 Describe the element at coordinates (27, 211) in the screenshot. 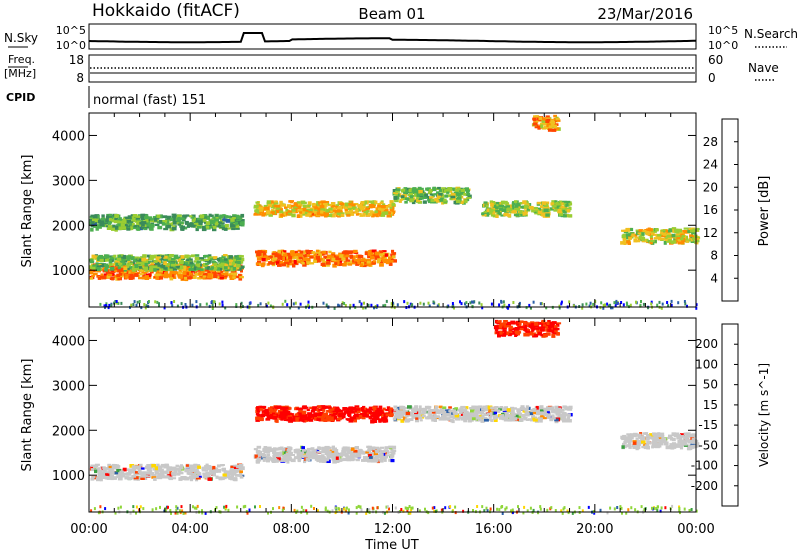

I see `power-ylabel: Slant Range [km]` at that location.